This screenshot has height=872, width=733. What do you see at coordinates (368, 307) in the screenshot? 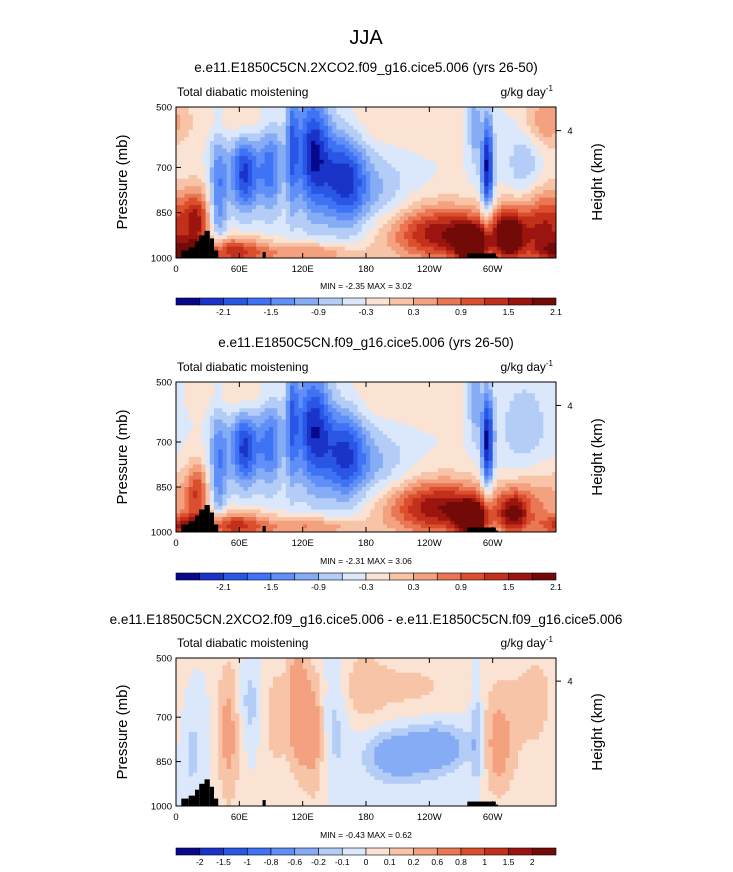
I see `colorbar: -2.1 -1.5 -0.9 -0.3 0.3 0.9 1.5 2.1` at bounding box center [368, 307].